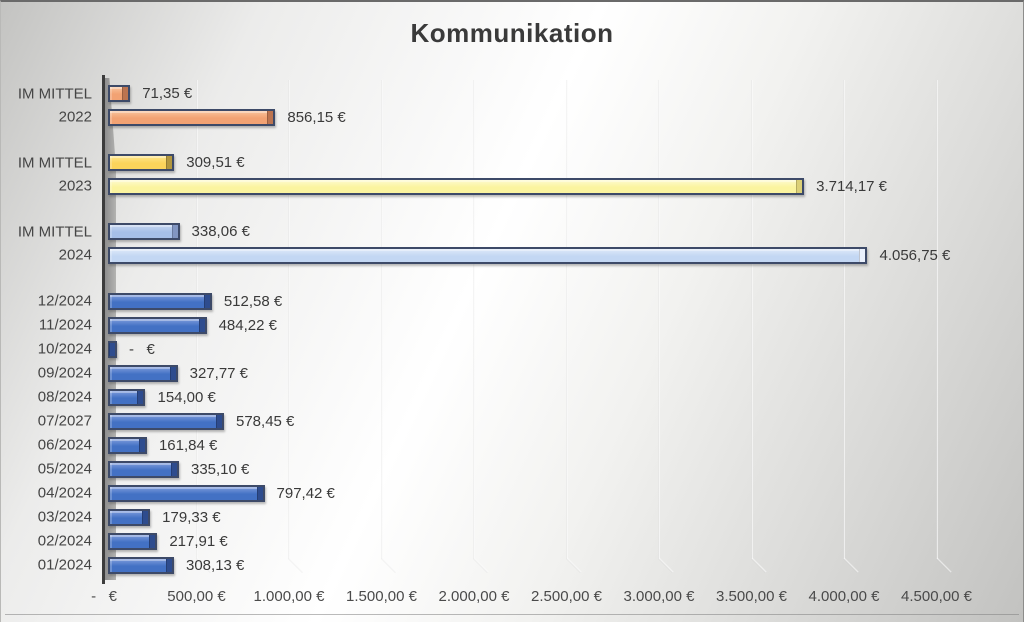 Image resolution: width=1024 pixels, height=622 pixels. What do you see at coordinates (191, 517) in the screenshot?
I see `value-label: 179,33 €` at bounding box center [191, 517].